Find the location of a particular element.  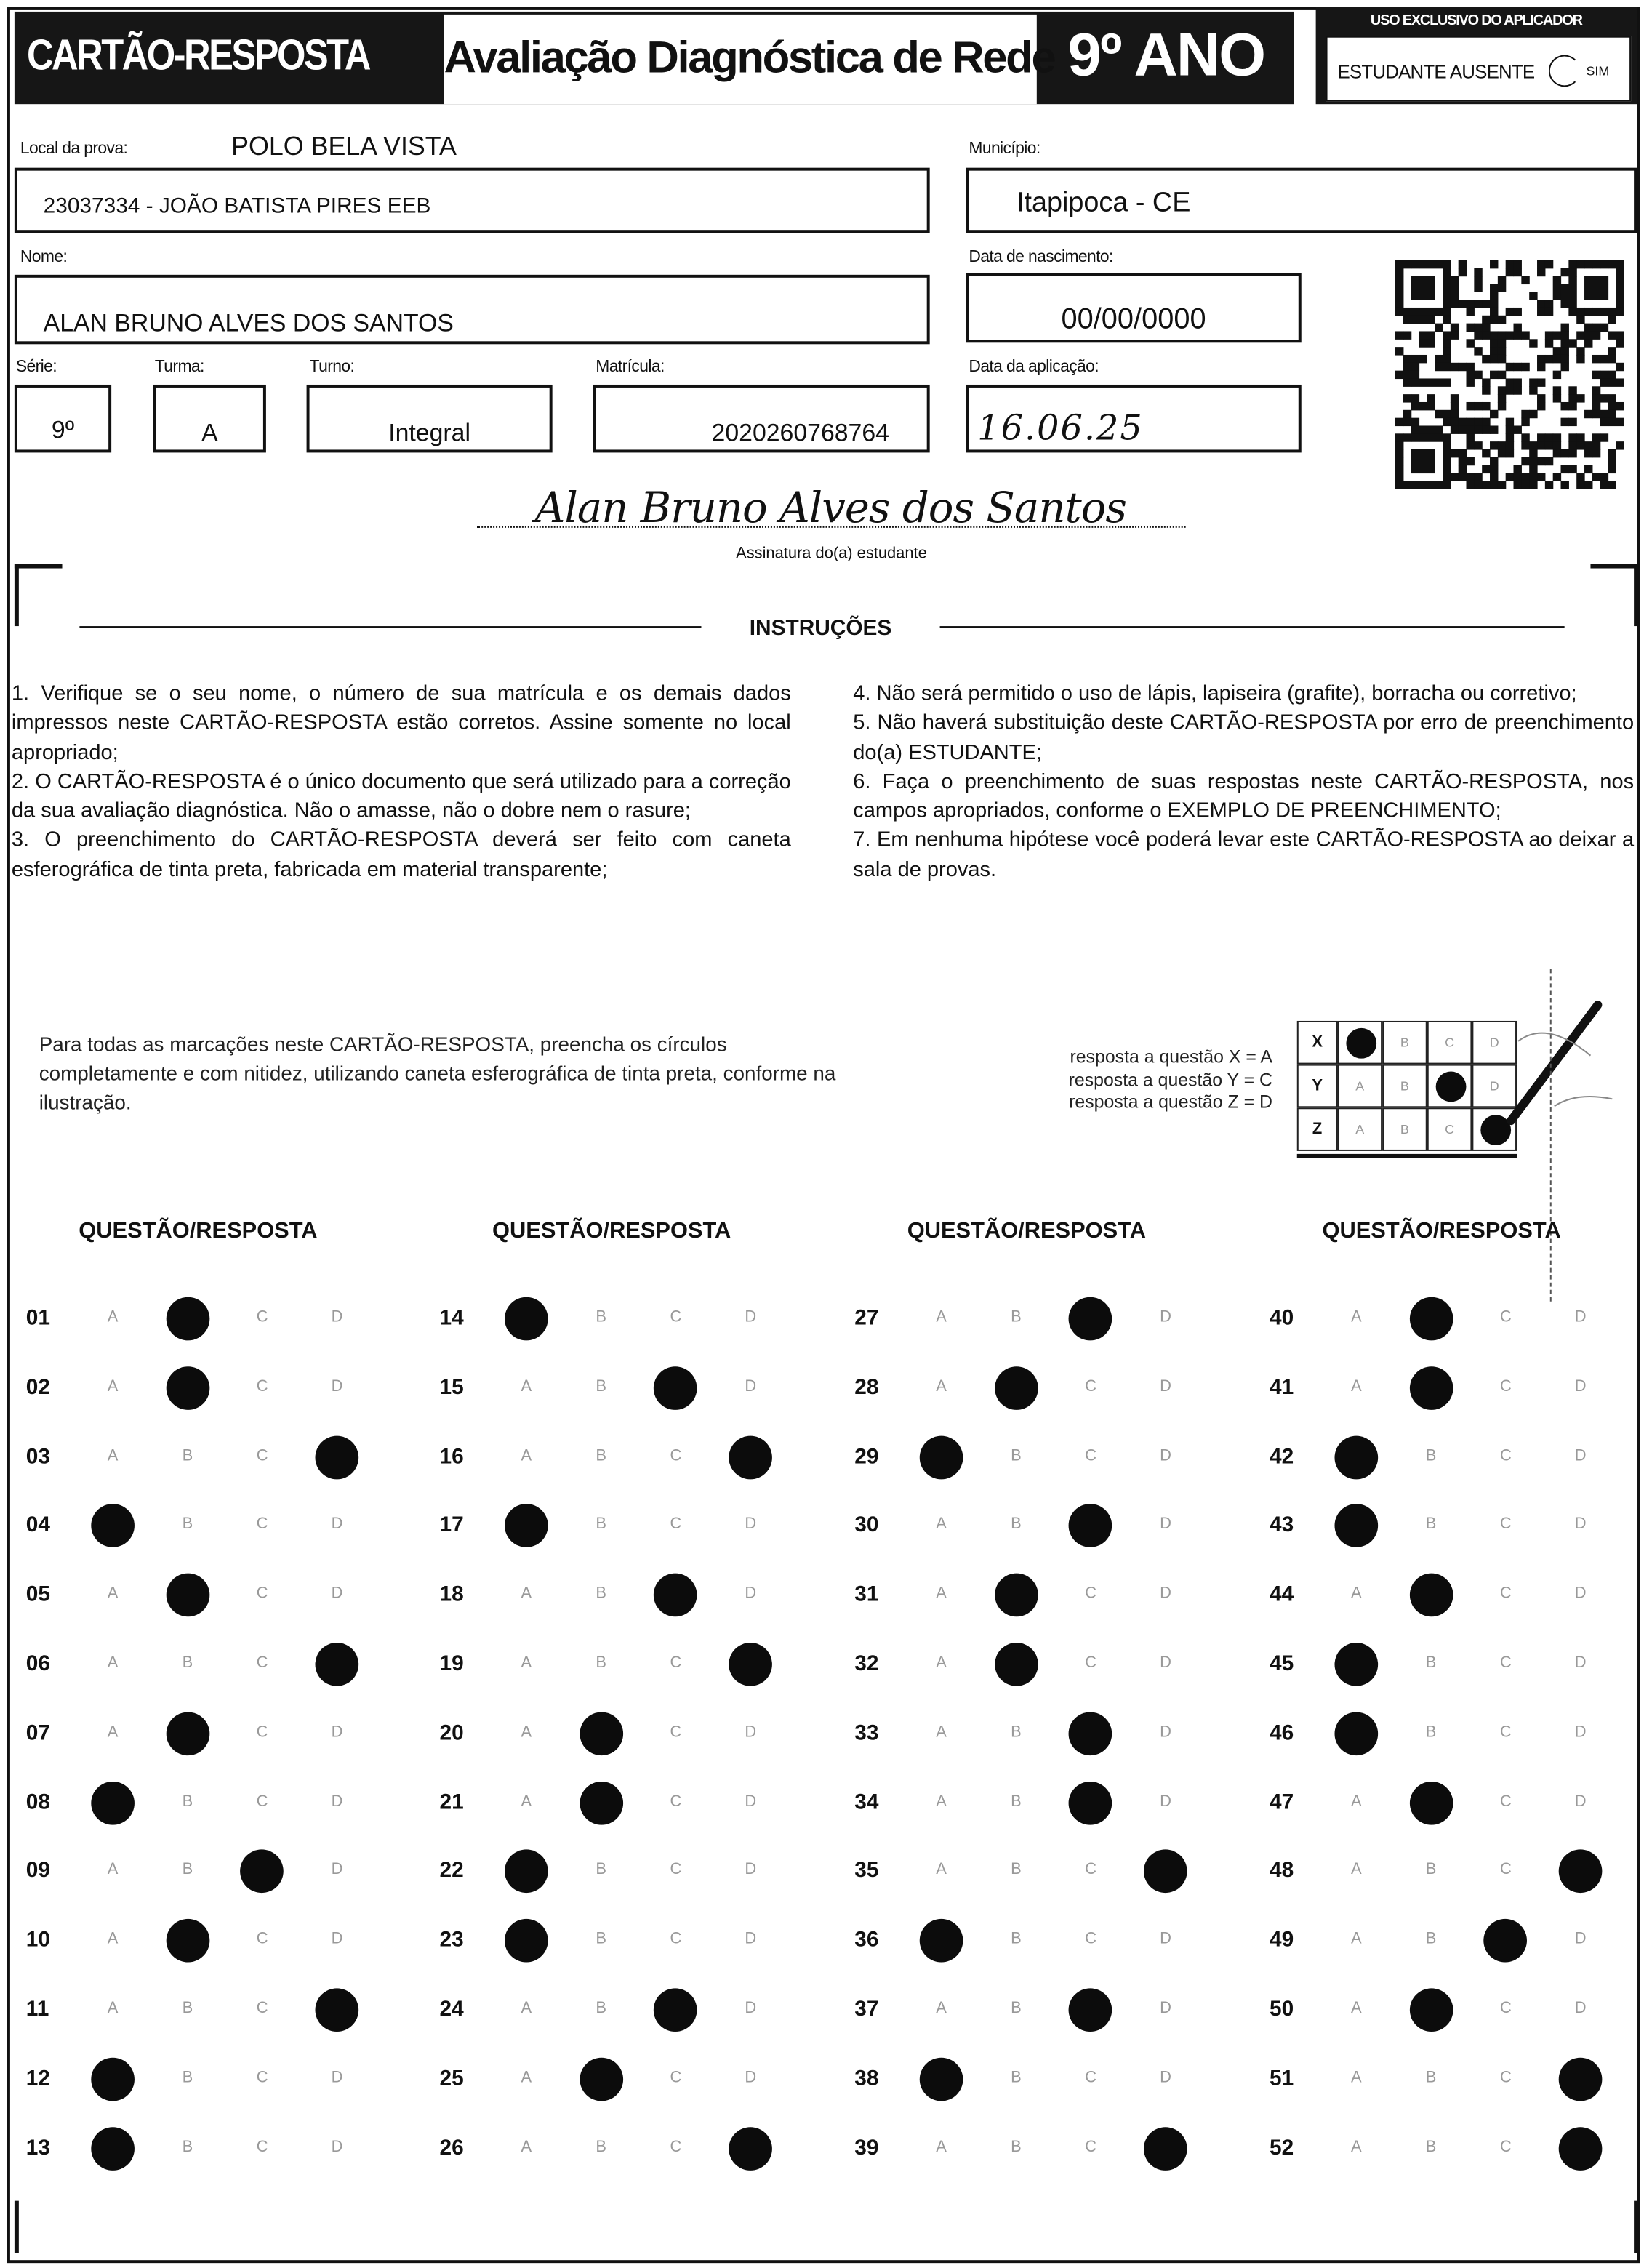

absent-bubble is located at coordinates (1564, 71).